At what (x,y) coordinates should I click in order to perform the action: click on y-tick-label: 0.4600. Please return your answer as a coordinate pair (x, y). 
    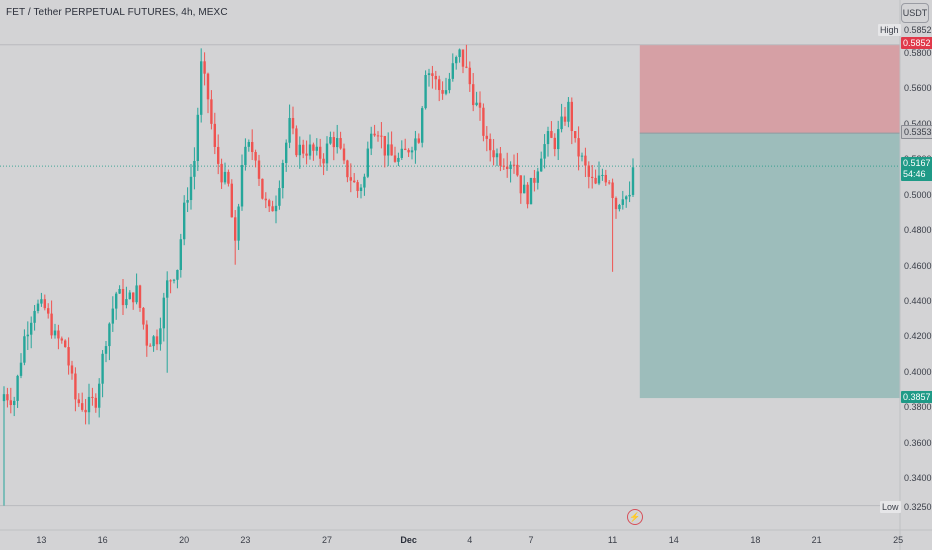
    Looking at the image, I should click on (918, 265).